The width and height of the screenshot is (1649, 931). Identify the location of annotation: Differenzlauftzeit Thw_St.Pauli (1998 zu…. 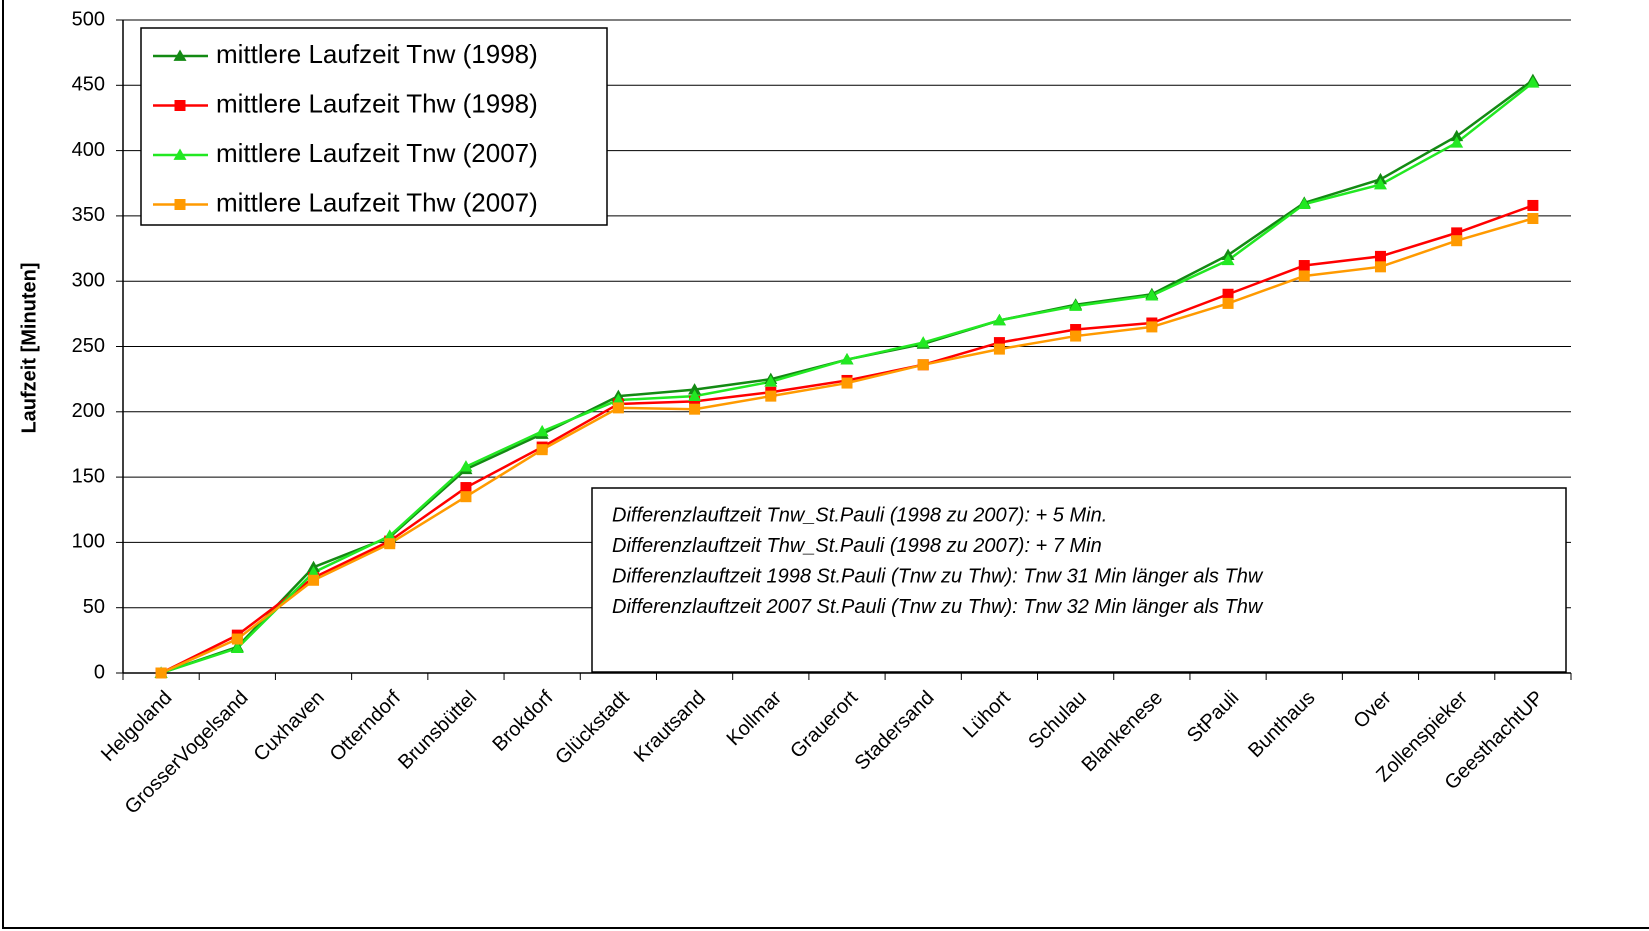
(857, 546).